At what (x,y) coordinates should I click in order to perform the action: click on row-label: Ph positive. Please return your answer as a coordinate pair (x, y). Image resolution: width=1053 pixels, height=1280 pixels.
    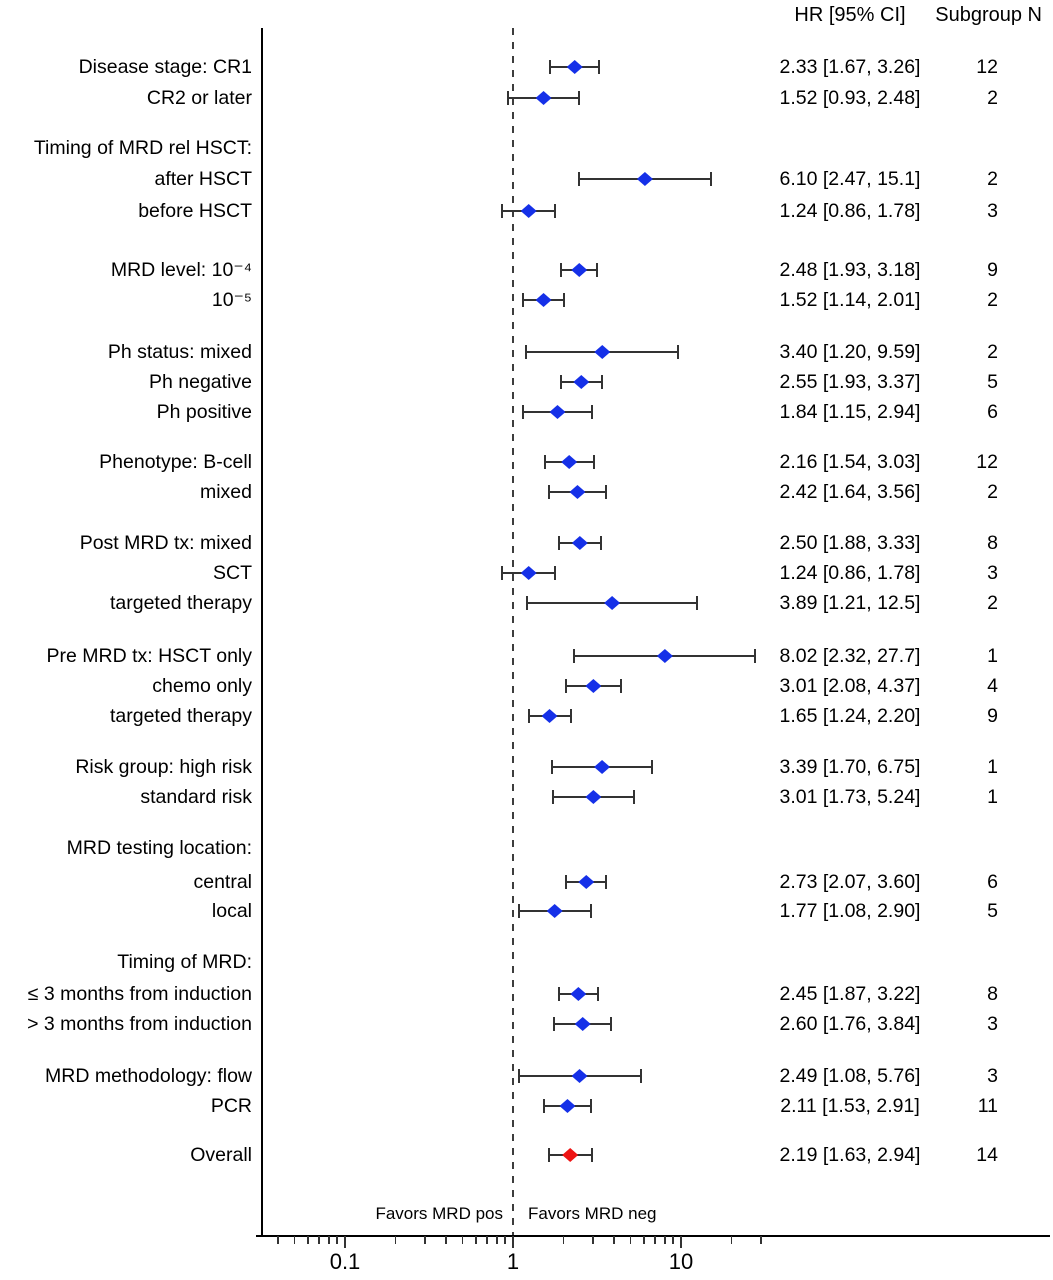
    Looking at the image, I should click on (204, 412).